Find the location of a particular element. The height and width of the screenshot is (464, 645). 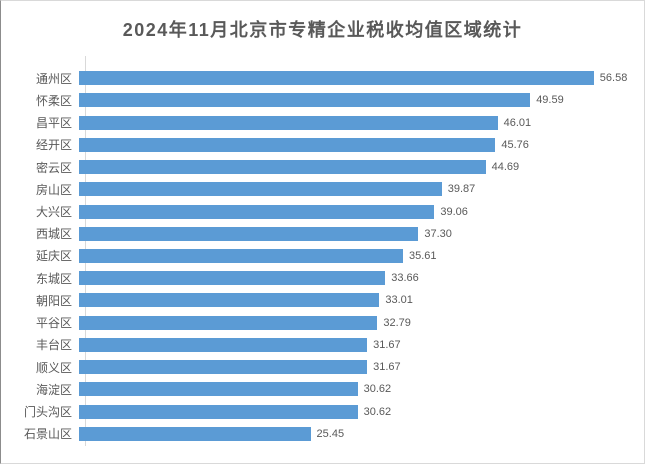

category-label: 海淀区 is located at coordinates (53, 389).